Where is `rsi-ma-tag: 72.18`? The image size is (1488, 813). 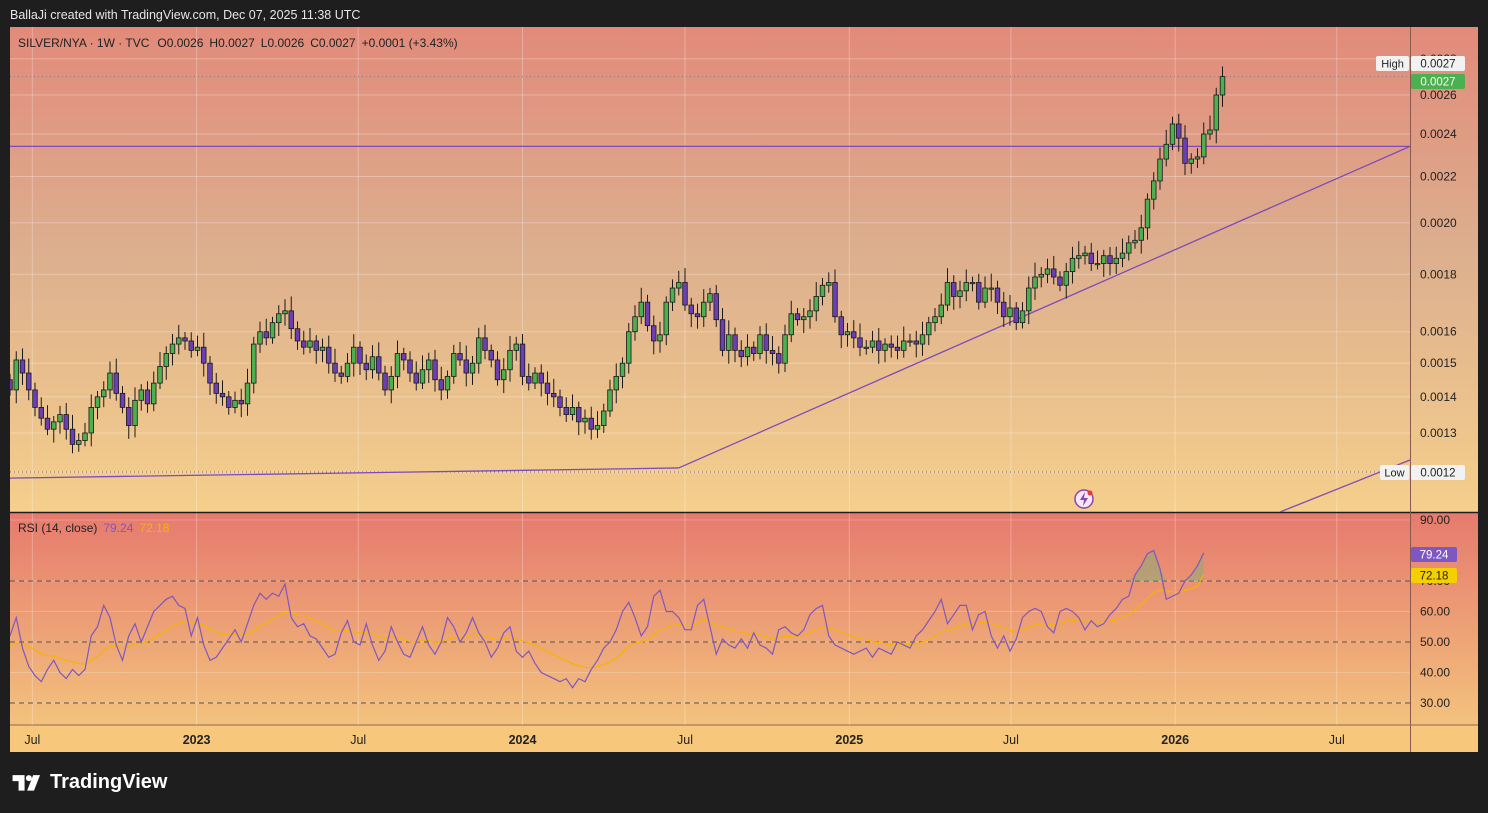 rsi-ma-tag: 72.18 is located at coordinates (1434, 575).